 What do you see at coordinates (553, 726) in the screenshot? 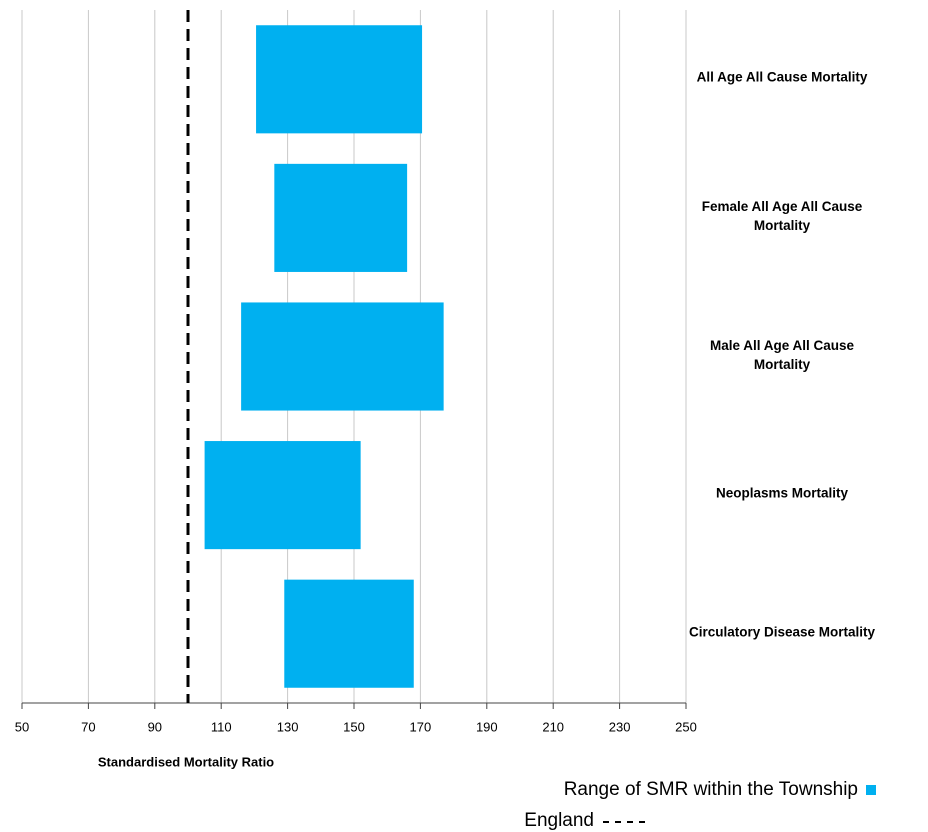
I see `x-tick-label: 210` at bounding box center [553, 726].